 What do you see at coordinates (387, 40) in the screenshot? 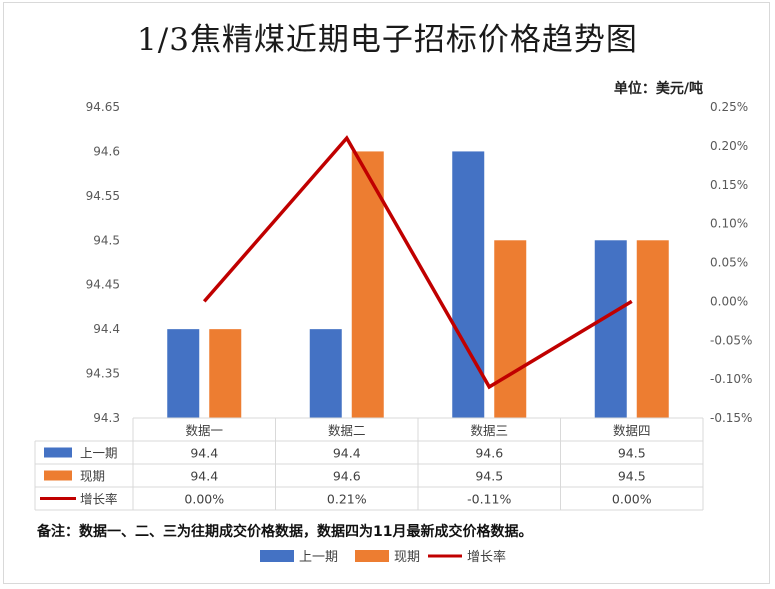
I see `chart-title: 1/3焦精煤近期电子招标价格趋势图` at bounding box center [387, 40].